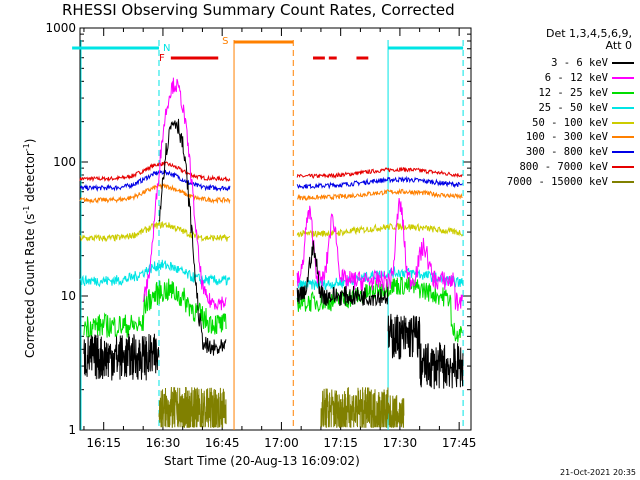 This screenshot has height=480, width=640. What do you see at coordinates (566, 137) in the screenshot?
I see `legend-label: 100 - 300 keV` at bounding box center [566, 137].